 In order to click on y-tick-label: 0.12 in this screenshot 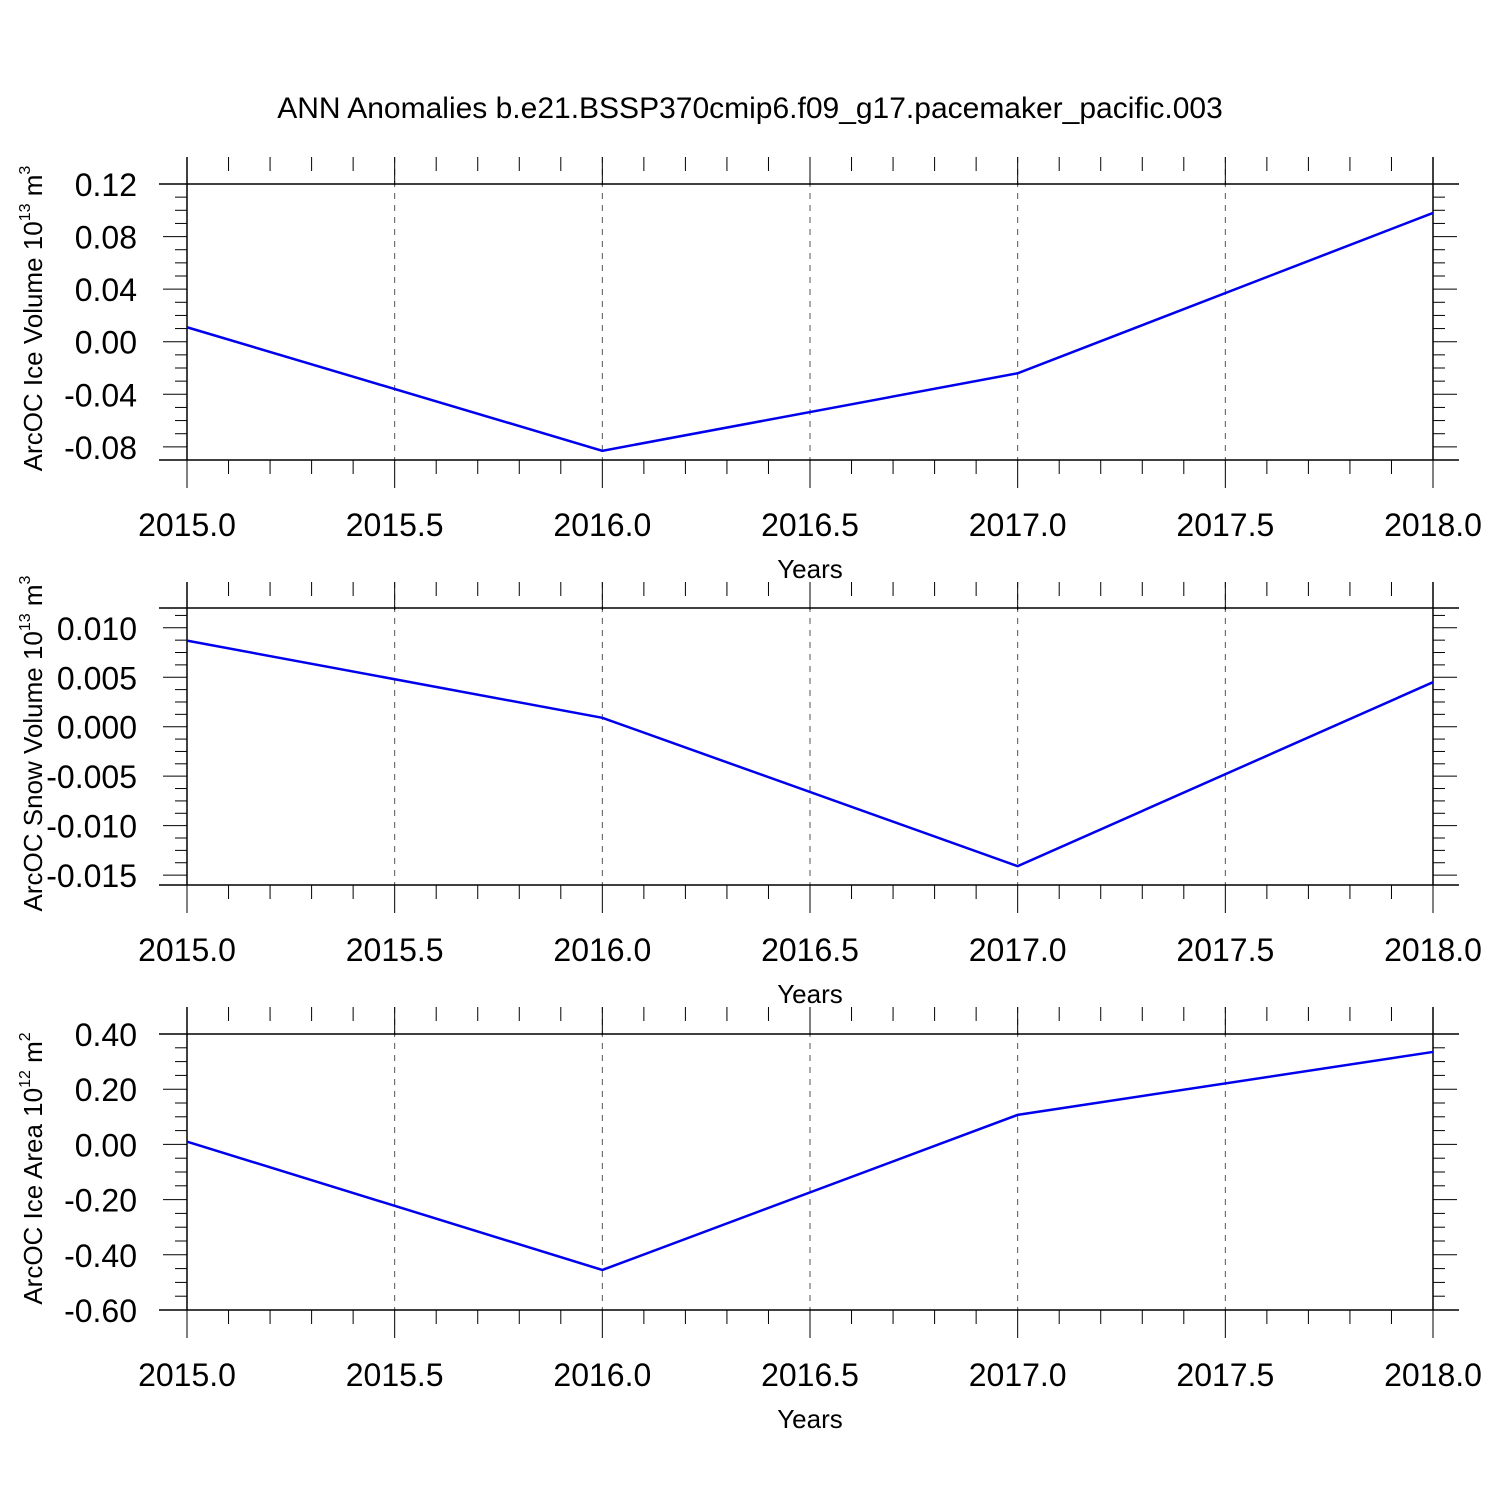, I will do `click(106, 185)`.